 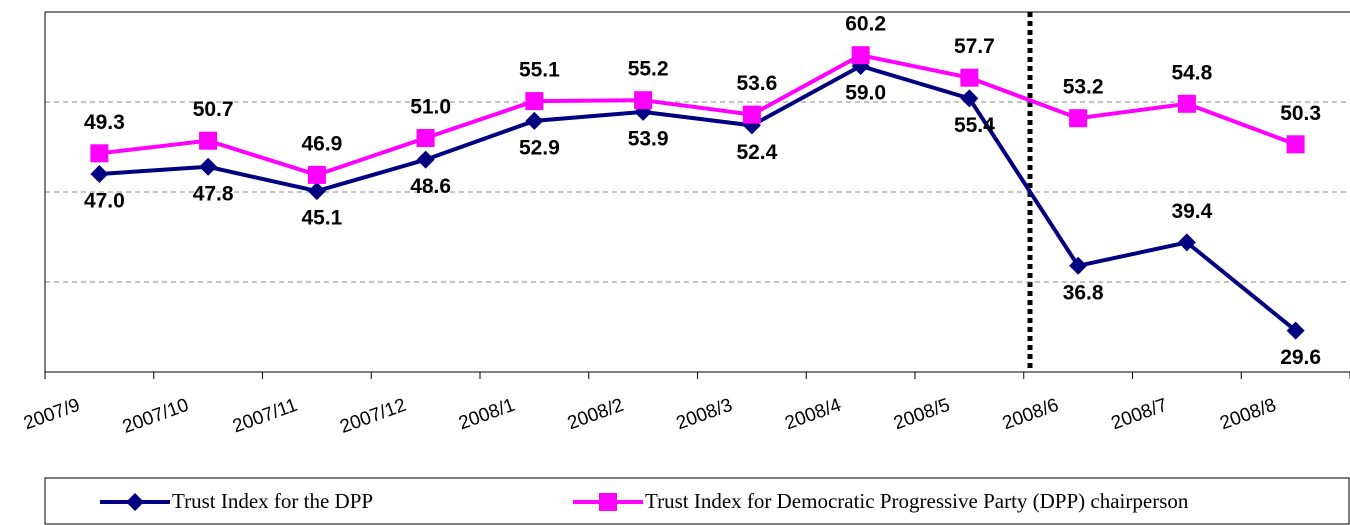 What do you see at coordinates (648, 138) in the screenshot?
I see `data-label: 53.9` at bounding box center [648, 138].